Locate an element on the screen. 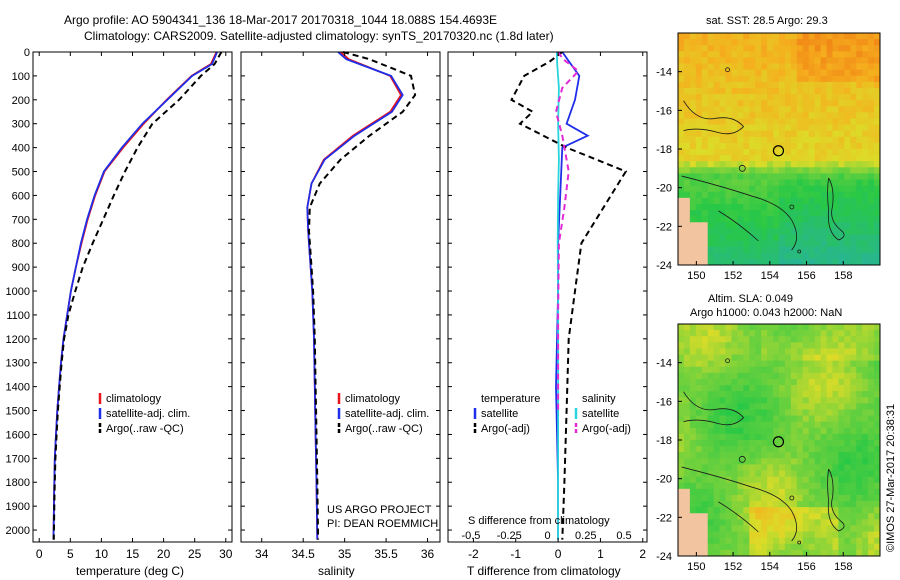 This screenshot has height=580, width=900. sla-heatmap-cells is located at coordinates (779, 440).